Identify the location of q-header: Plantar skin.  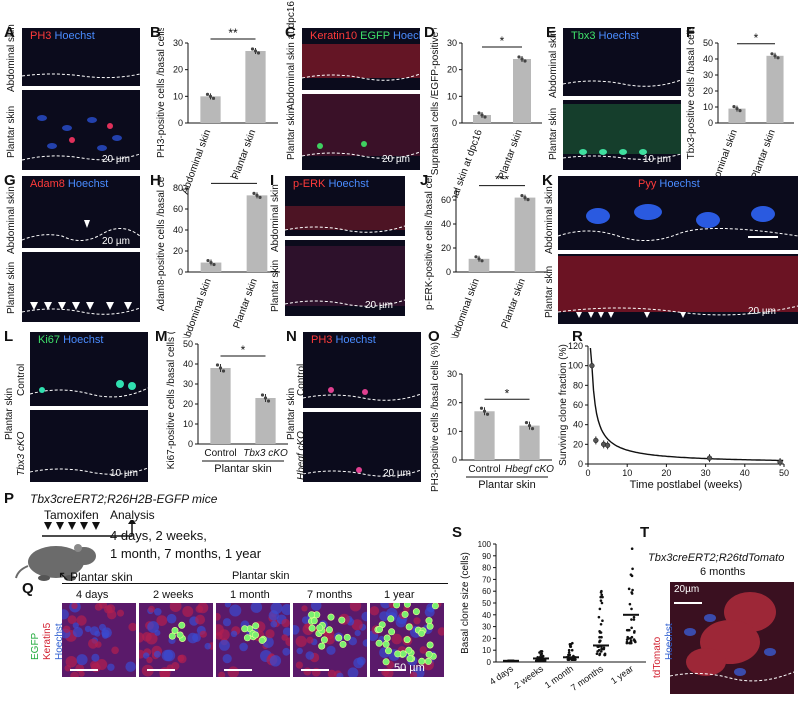
(261, 576).